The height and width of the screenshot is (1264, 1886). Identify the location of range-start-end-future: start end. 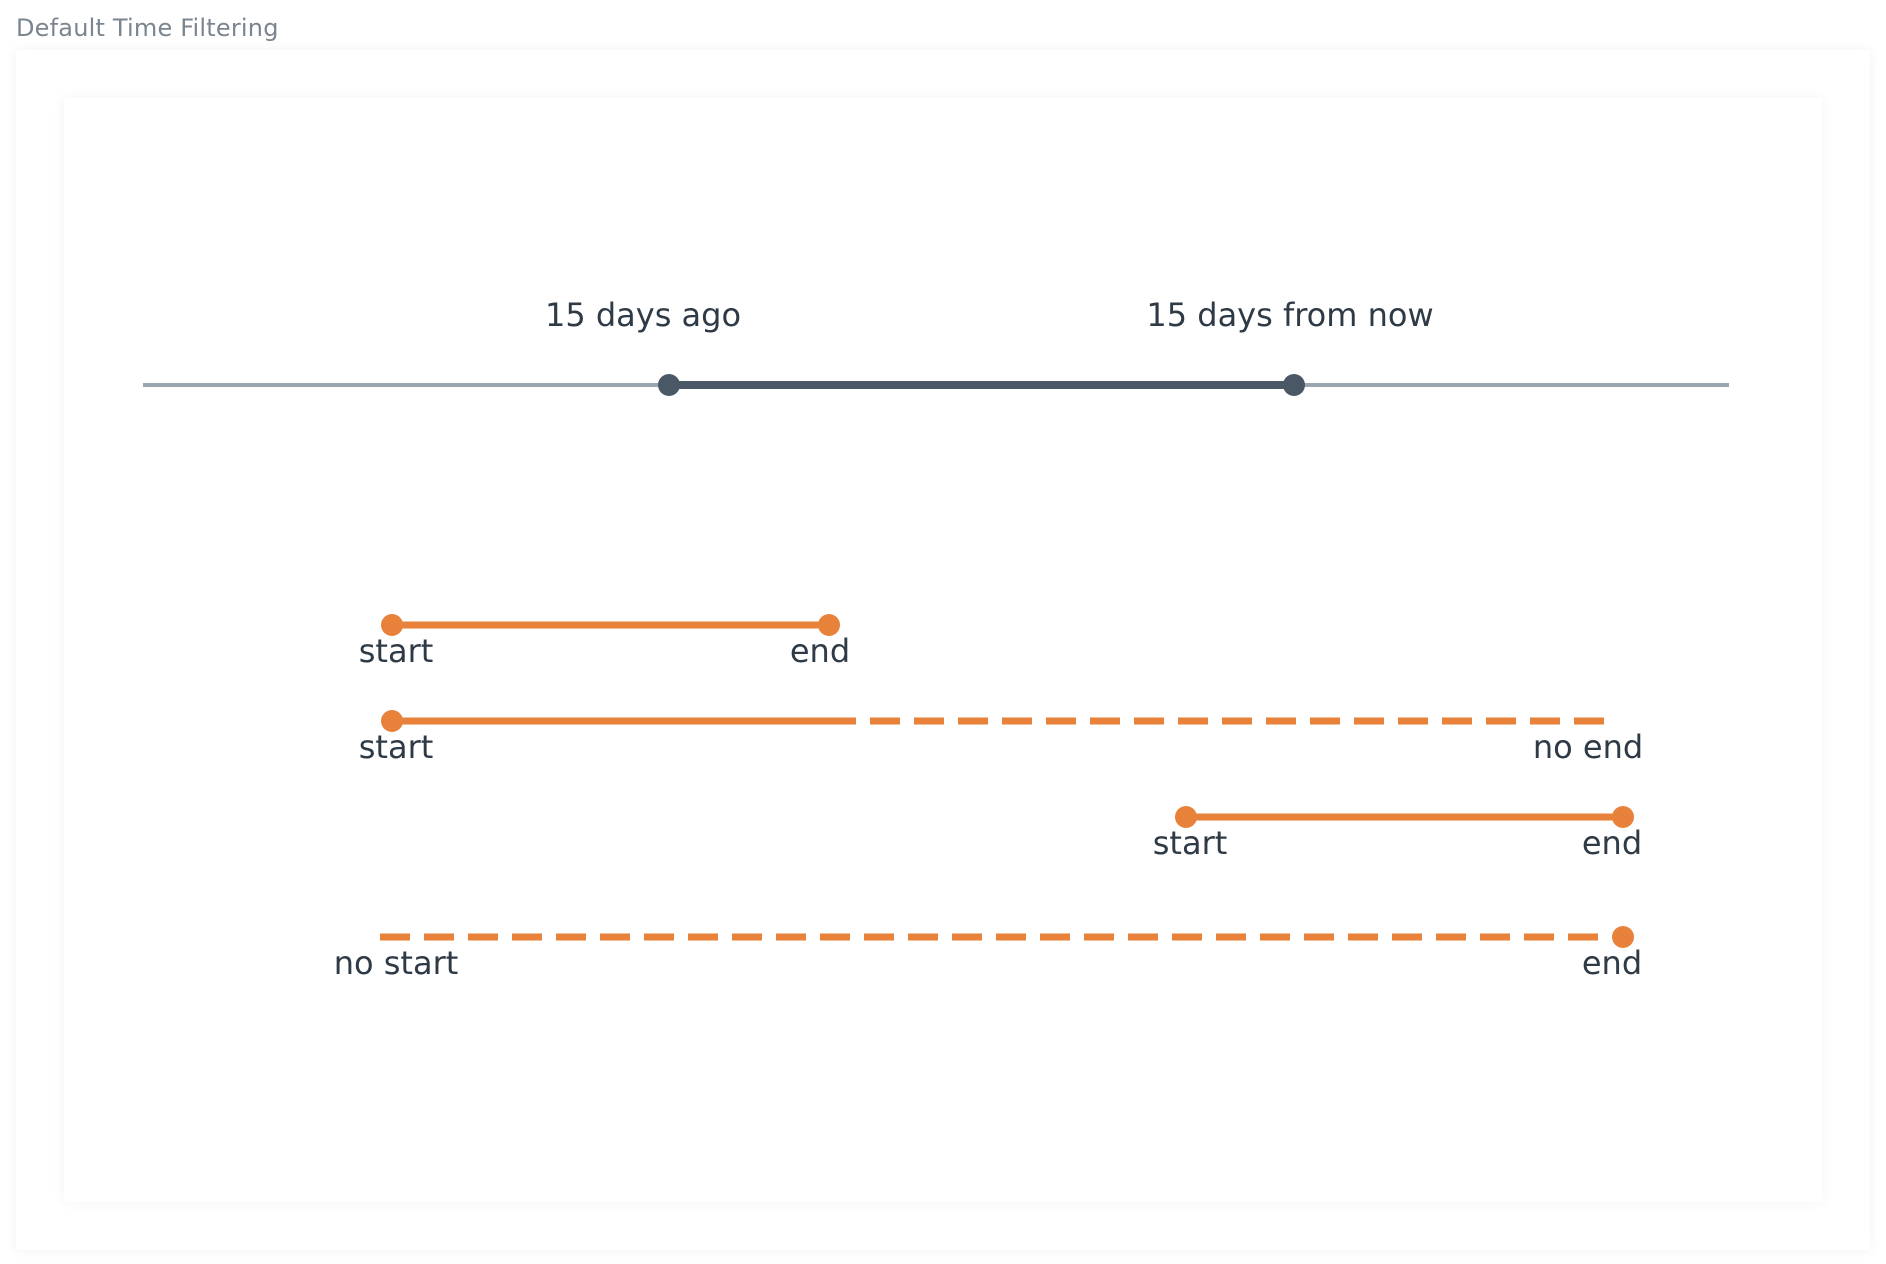
(1397, 834).